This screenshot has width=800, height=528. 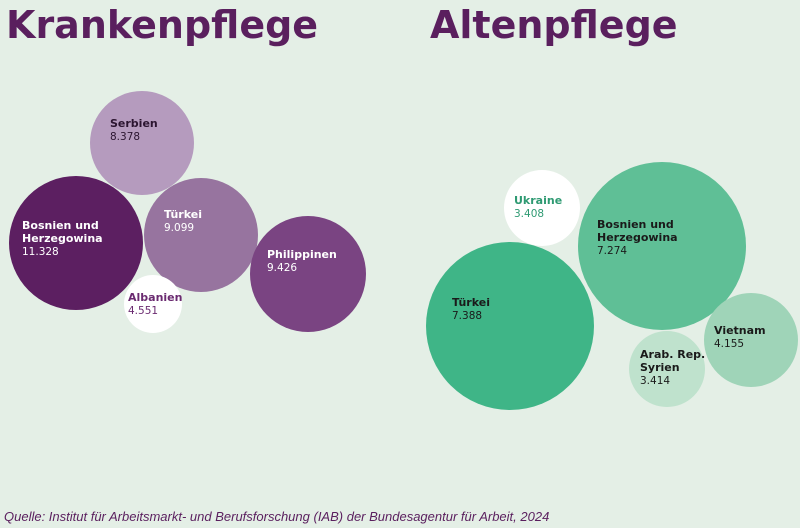 I want to click on bubble-label: Arab. Rep., so click(x=672, y=354).